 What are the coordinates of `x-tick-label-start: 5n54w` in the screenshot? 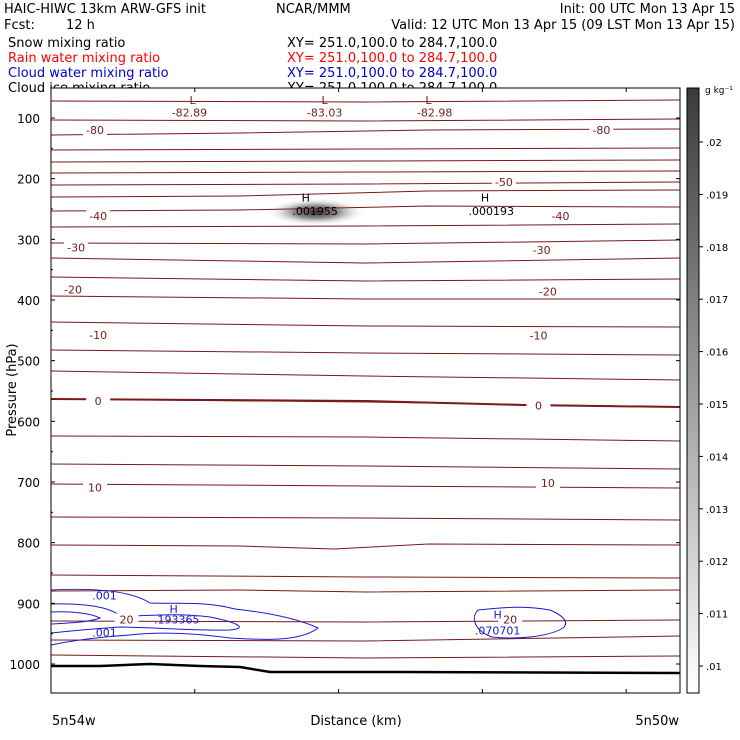 It's located at (74, 721).